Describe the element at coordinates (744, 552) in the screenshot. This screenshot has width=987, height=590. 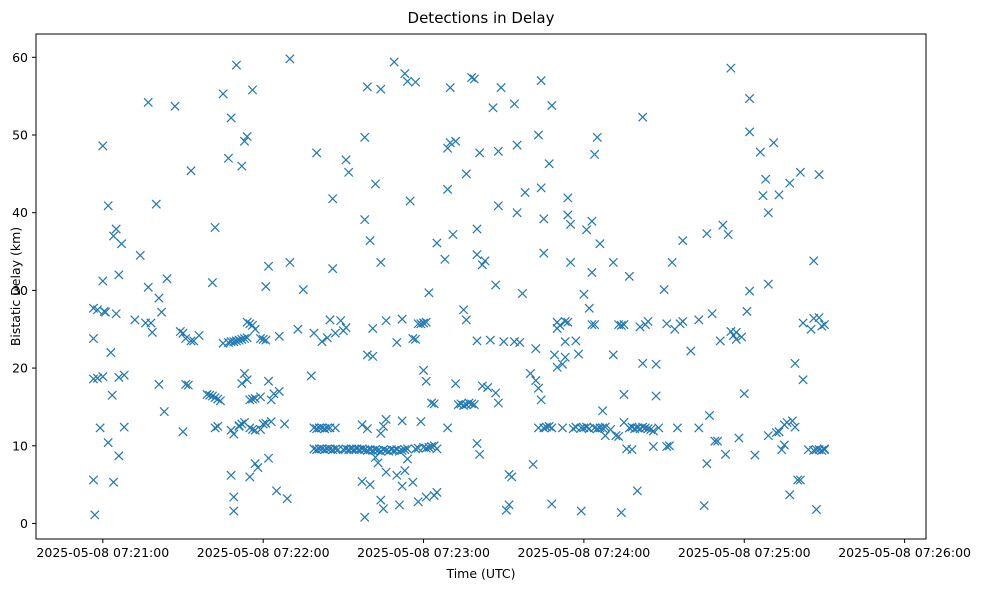
I see `x-tick-label: 2025-05-08 07:25:00` at that location.